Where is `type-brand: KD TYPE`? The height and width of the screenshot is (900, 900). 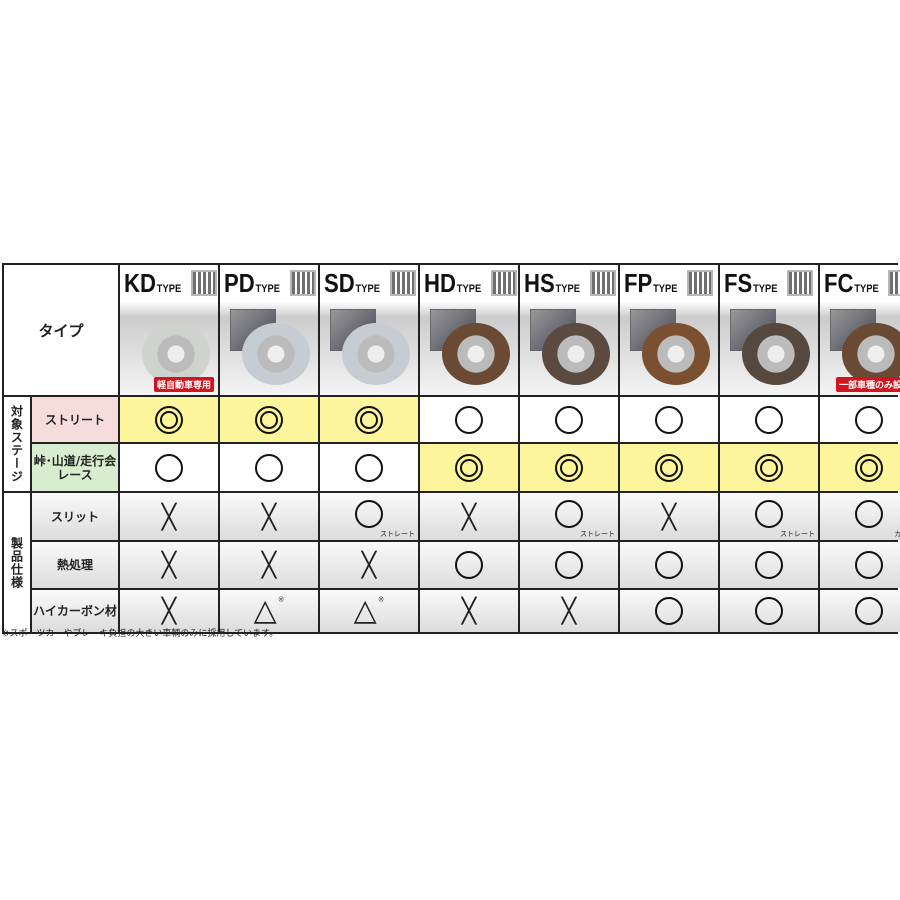 type-brand: KD TYPE is located at coordinates (169, 283).